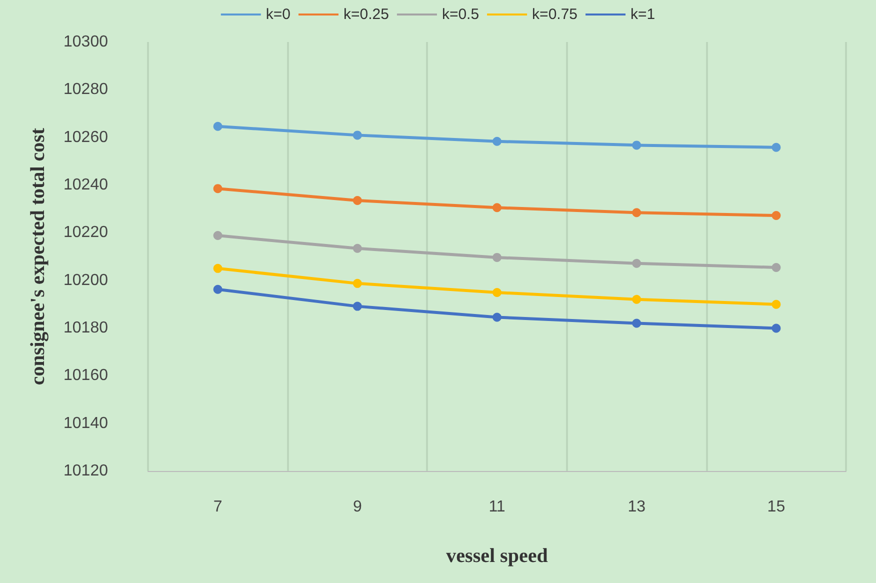  I want to click on y-tick-label: 10260, so click(86, 137).